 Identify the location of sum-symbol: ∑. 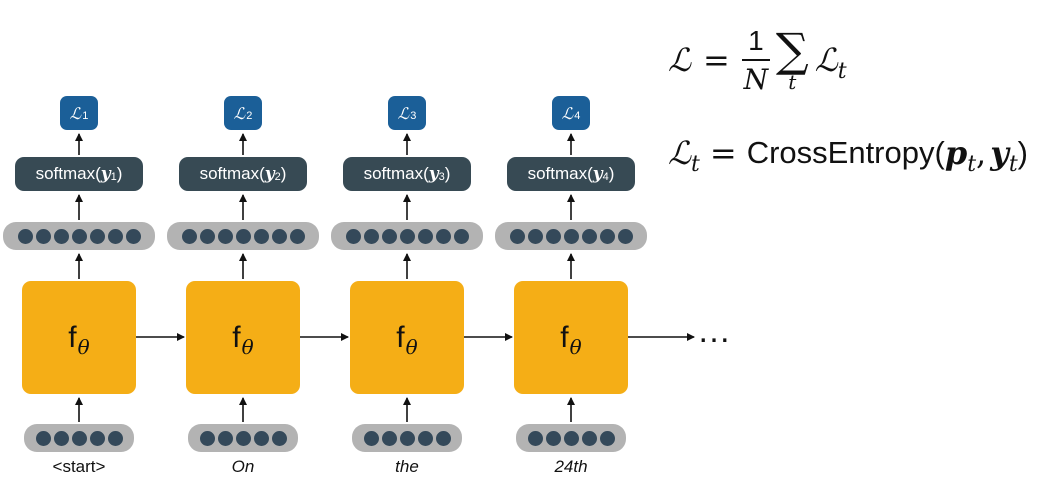
(792, 50).